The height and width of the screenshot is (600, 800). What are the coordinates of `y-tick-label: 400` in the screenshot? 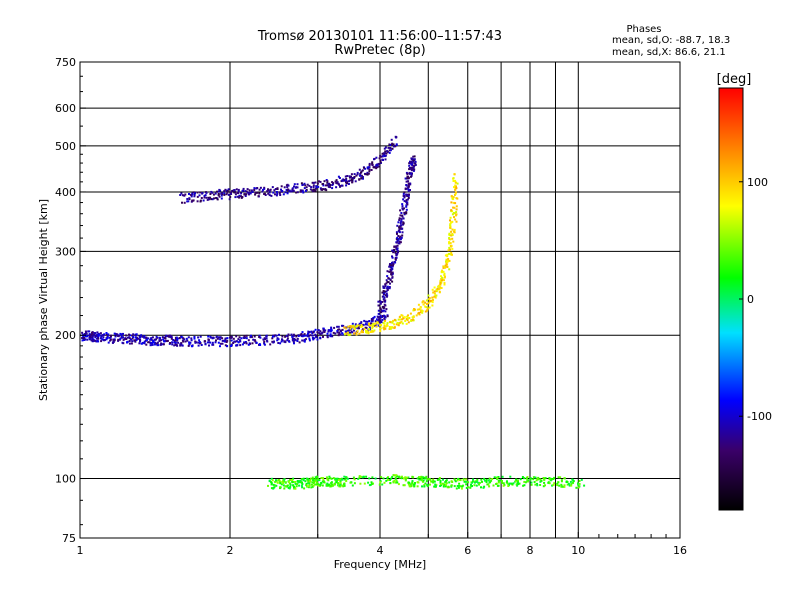 It's located at (65, 192).